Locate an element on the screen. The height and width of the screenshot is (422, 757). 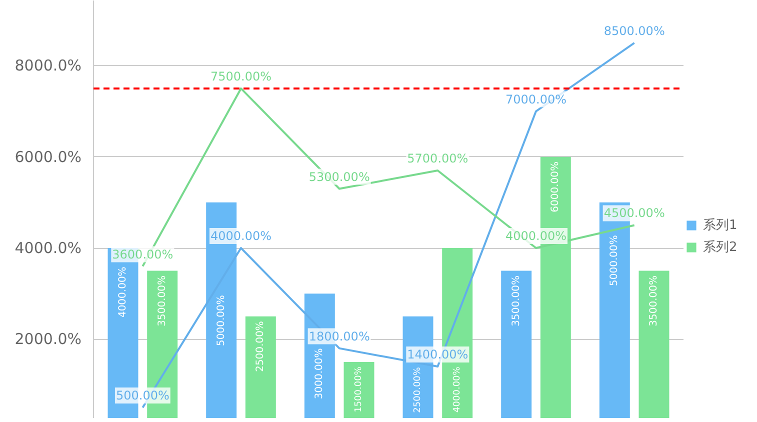
legend-label: 系列1 is located at coordinates (720, 225).